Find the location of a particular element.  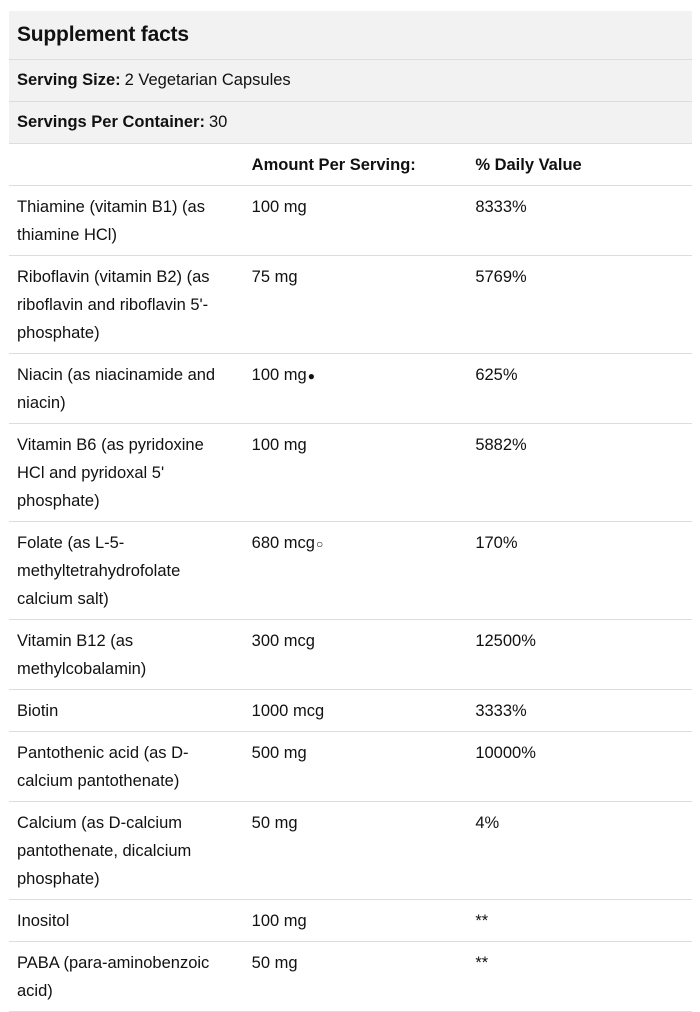

nutrient-amount-cell: 100 mg● is located at coordinates (350, 388).